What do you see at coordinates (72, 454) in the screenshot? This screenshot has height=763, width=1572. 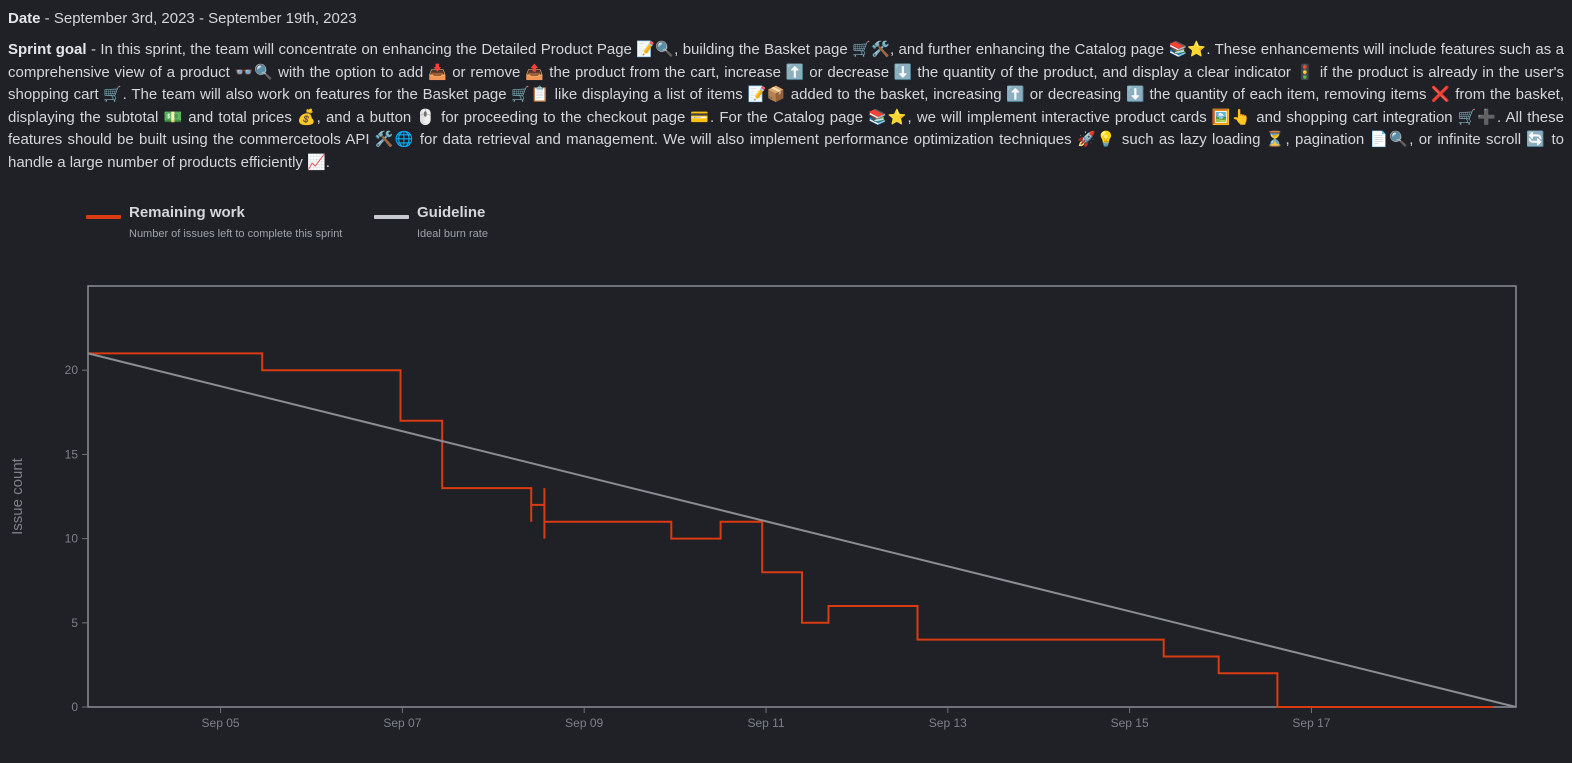 I see `y-tick-label: 15` at bounding box center [72, 454].